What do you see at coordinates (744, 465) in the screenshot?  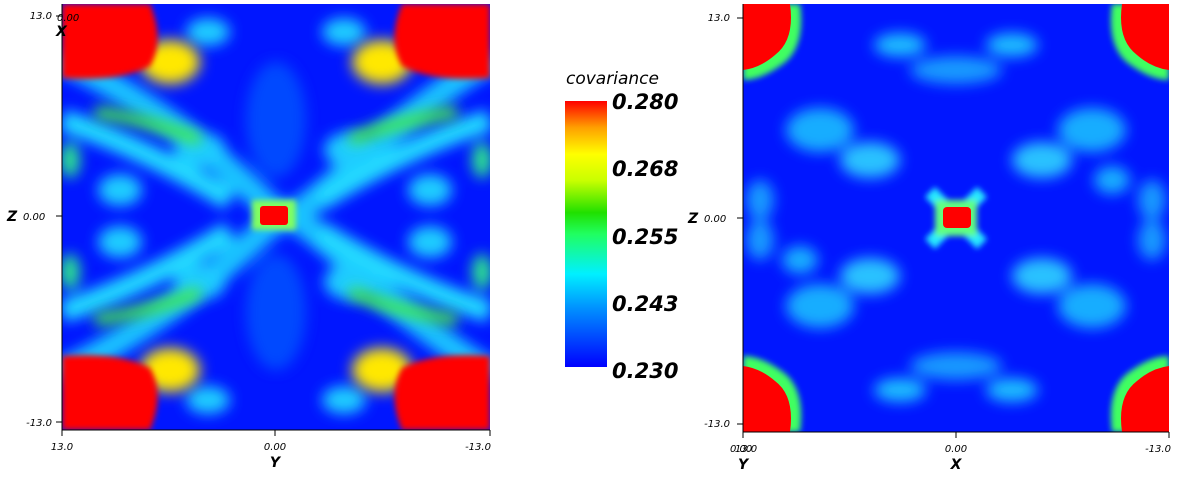 I see `right-corner-axis-label: Y` at bounding box center [744, 465].